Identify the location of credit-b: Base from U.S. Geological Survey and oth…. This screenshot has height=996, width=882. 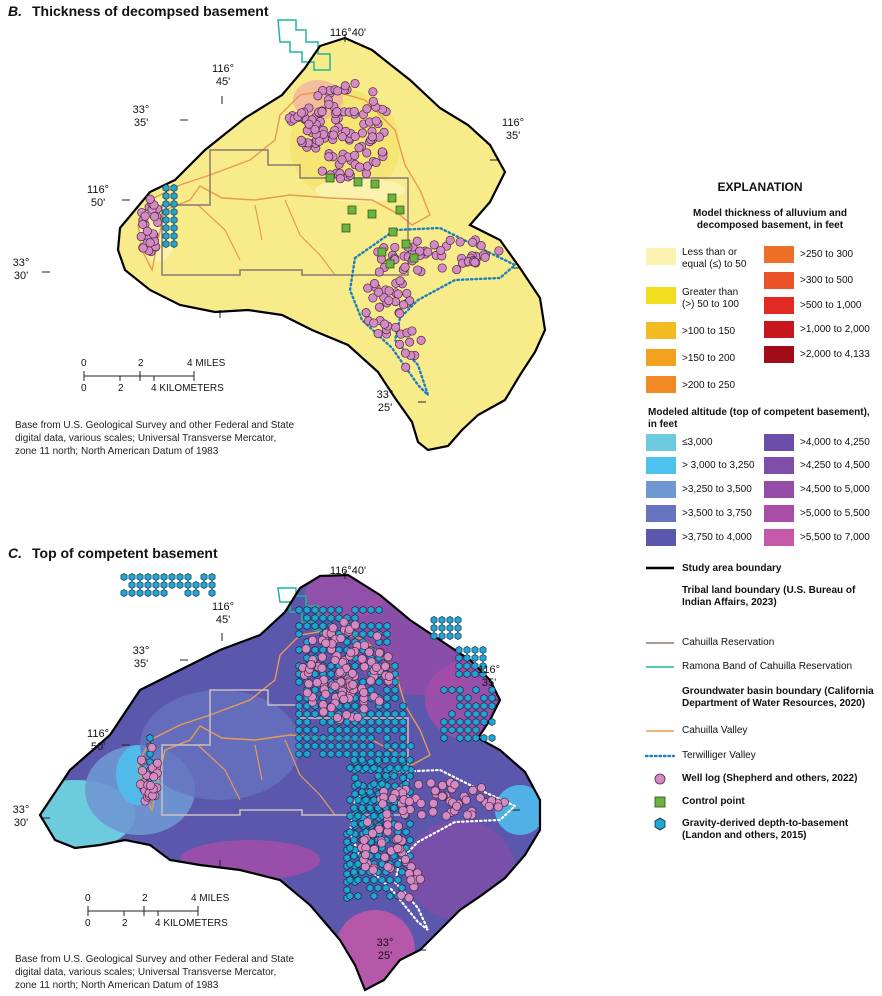
(155, 438).